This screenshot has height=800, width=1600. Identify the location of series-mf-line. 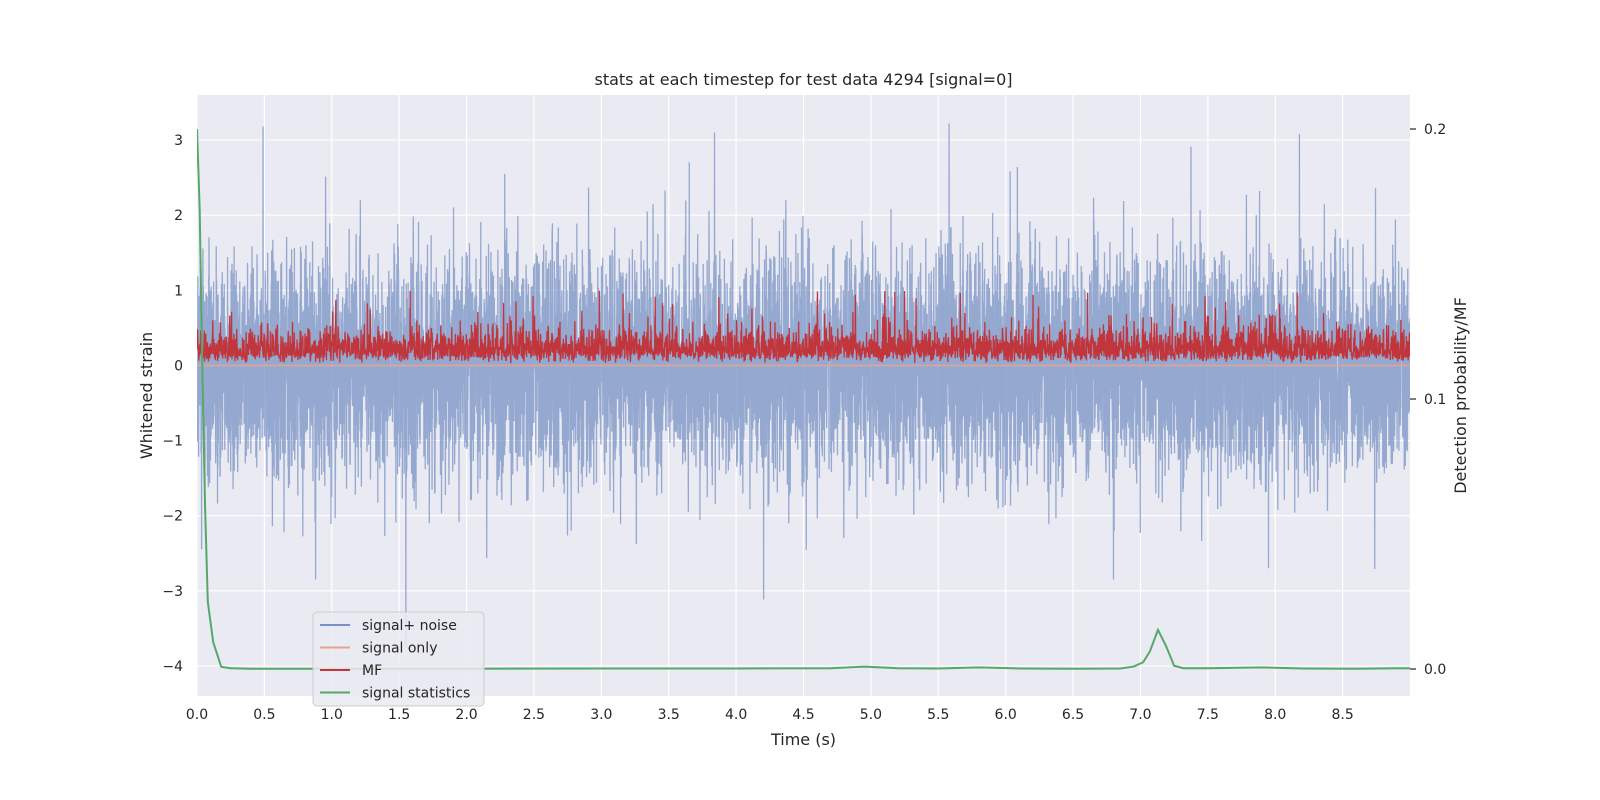
(803, 327).